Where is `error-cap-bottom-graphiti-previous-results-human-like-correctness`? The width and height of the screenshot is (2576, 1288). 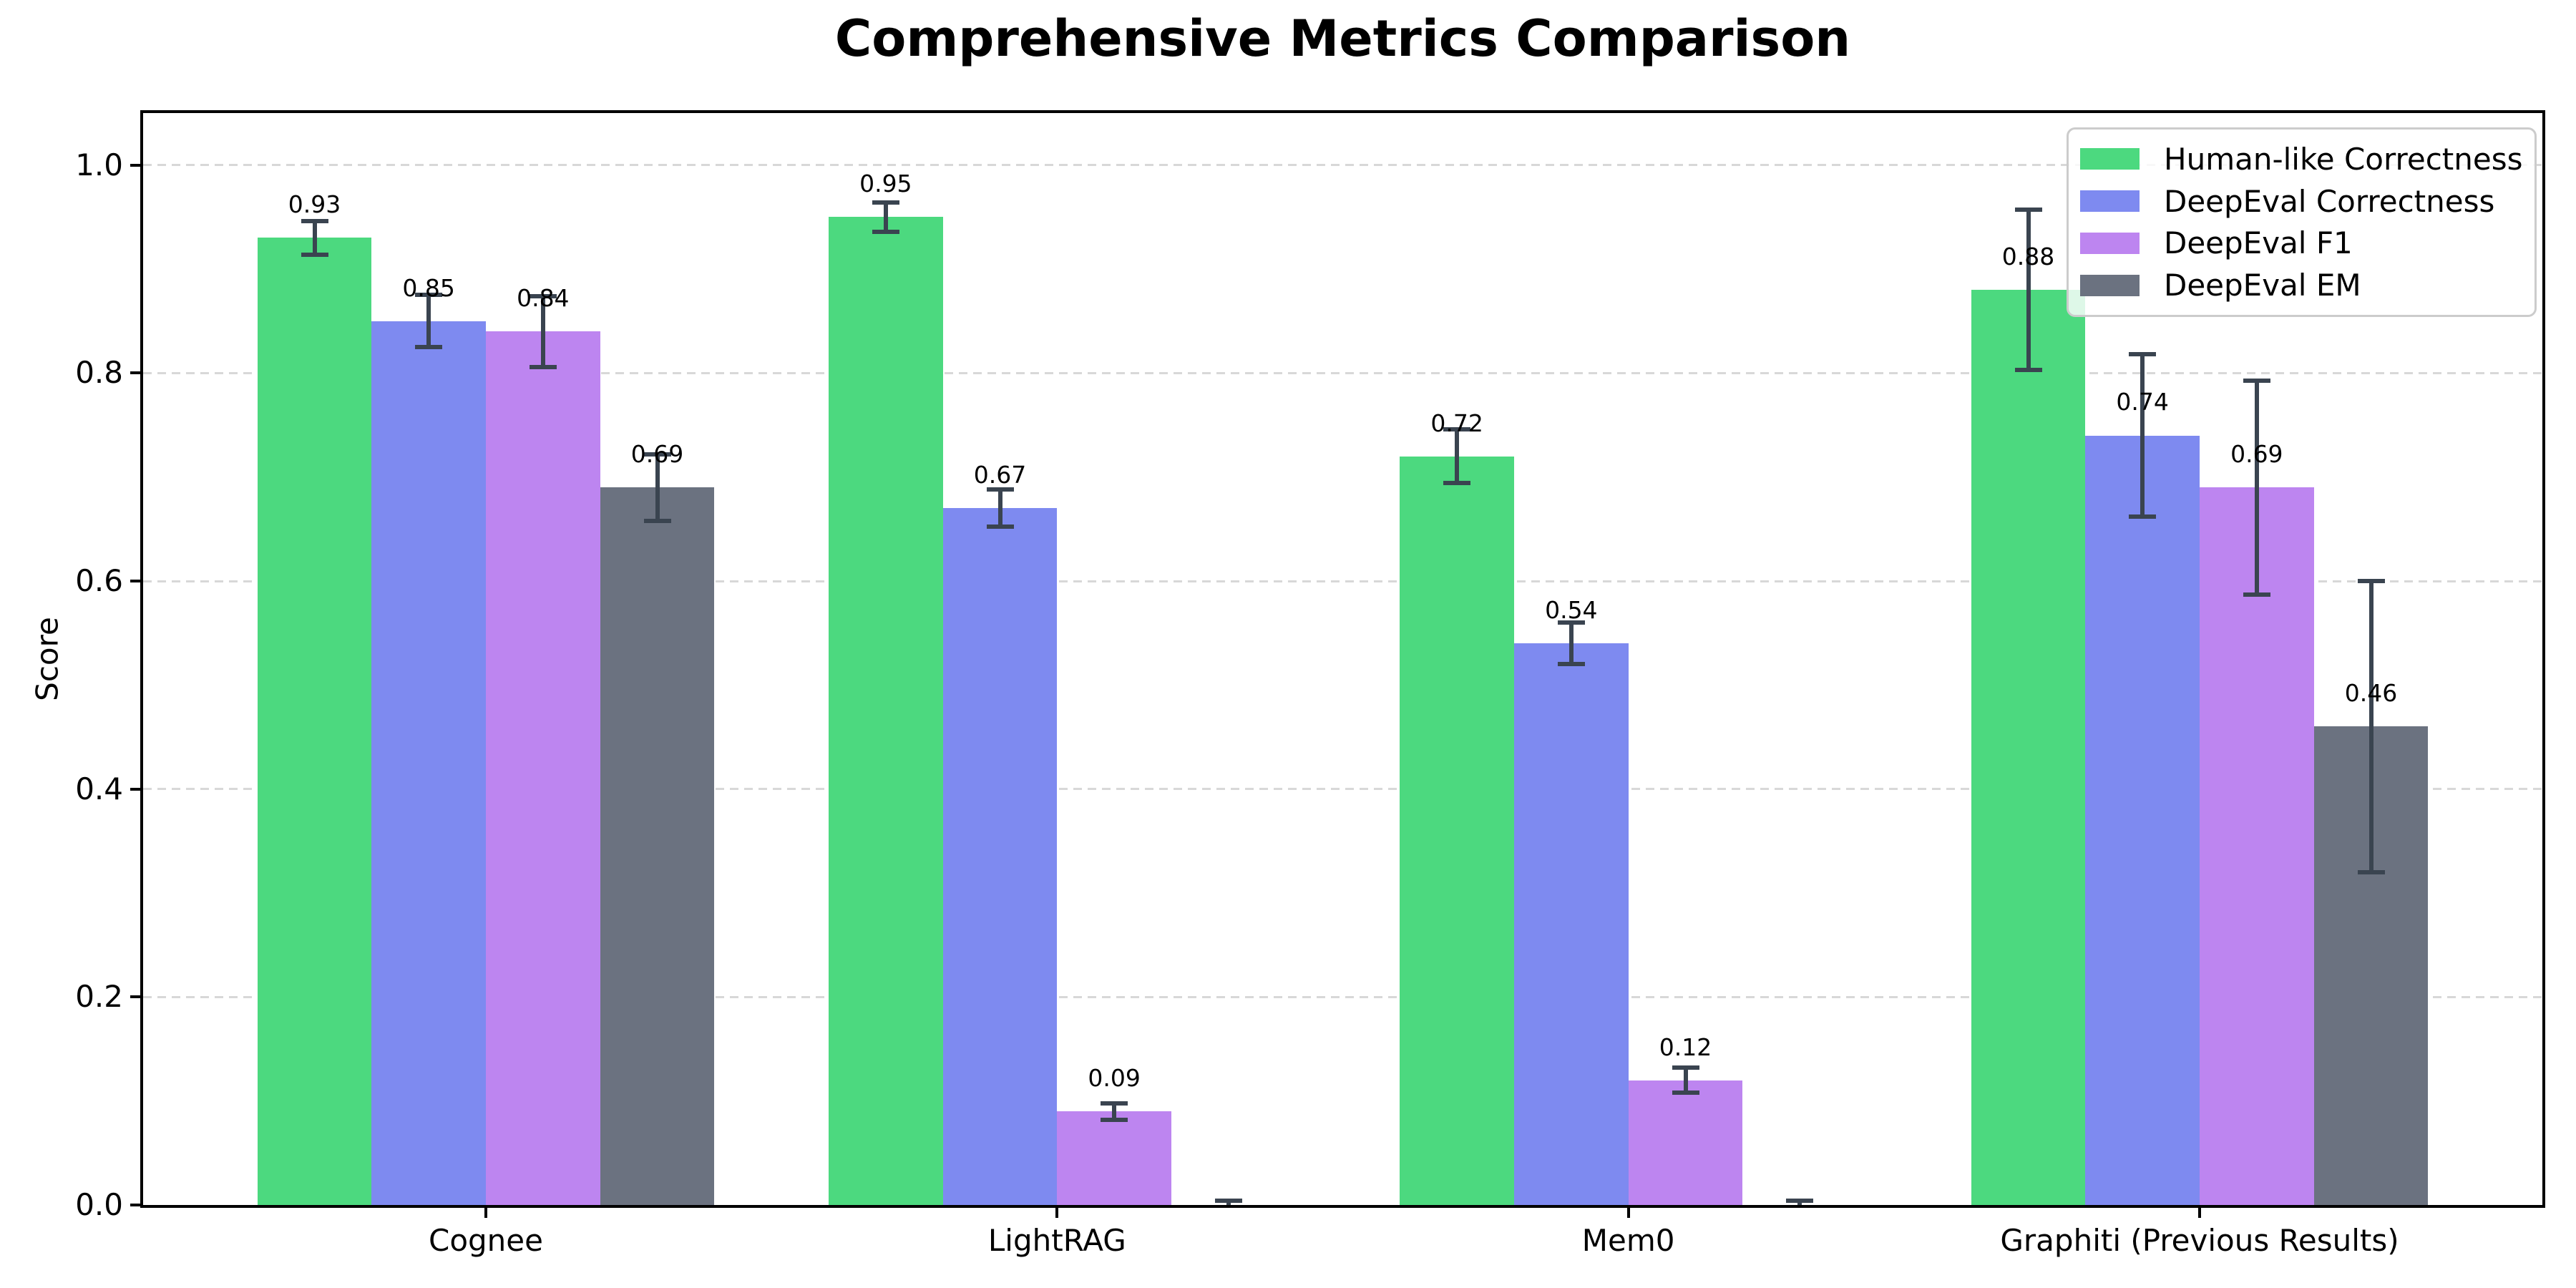
error-cap-bottom-graphiti-previous-results-human-like-correctness is located at coordinates (2028, 369).